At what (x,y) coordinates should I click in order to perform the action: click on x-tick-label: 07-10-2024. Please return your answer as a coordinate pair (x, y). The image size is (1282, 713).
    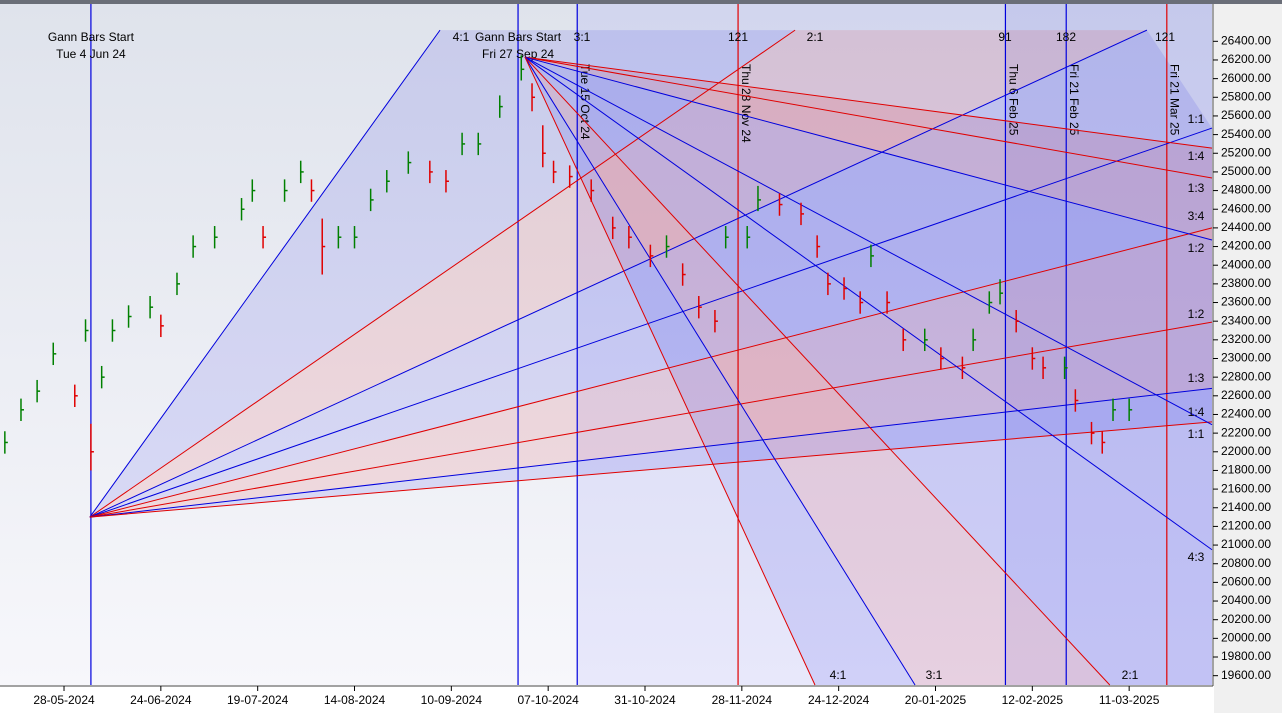
    Looking at the image, I should click on (548, 700).